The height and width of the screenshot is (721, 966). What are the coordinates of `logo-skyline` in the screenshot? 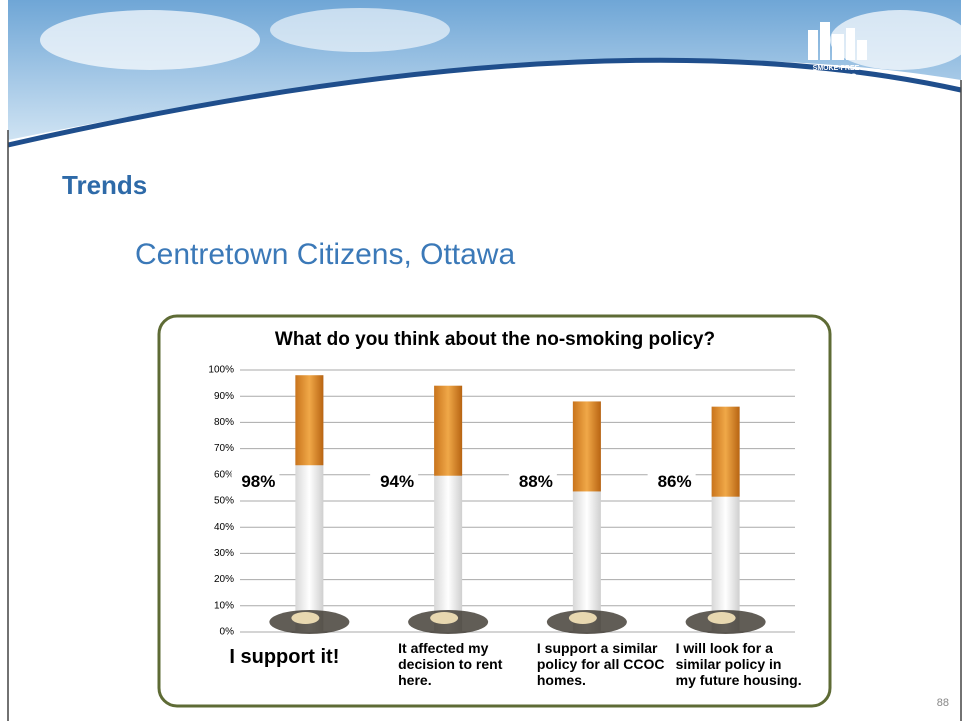 It's located at (837, 41).